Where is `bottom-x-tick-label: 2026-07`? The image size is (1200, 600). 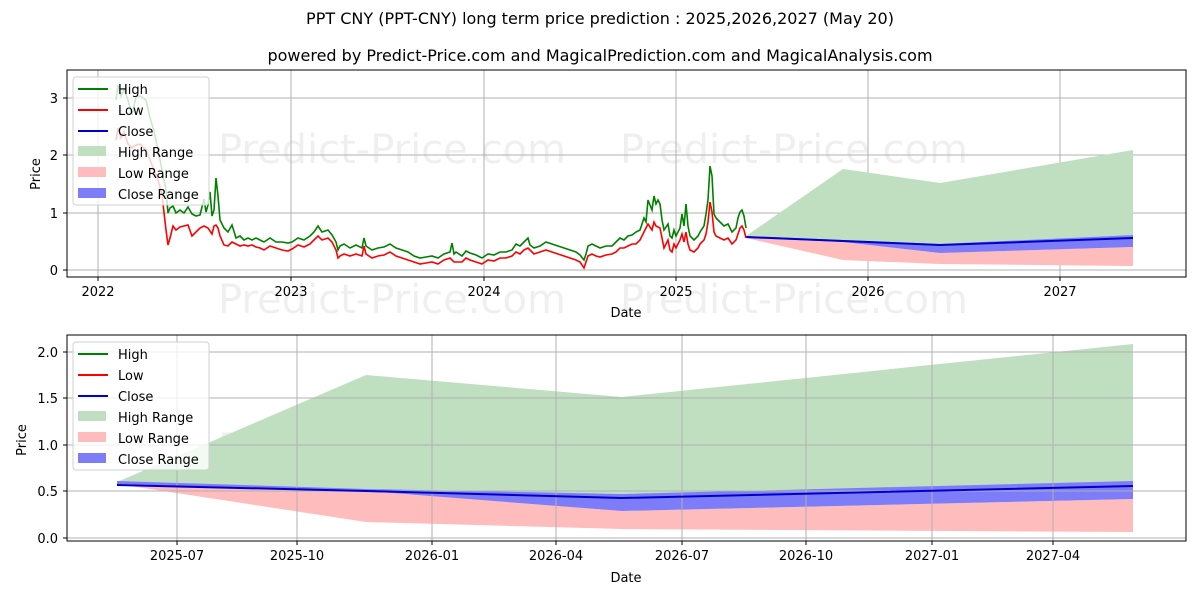 bottom-x-tick-label: 2026-07 is located at coordinates (682, 556).